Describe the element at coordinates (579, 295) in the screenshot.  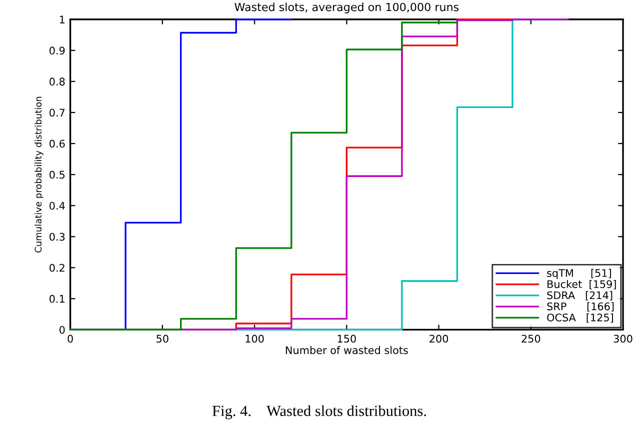
I see `legend-label: SDRA [214]` at that location.